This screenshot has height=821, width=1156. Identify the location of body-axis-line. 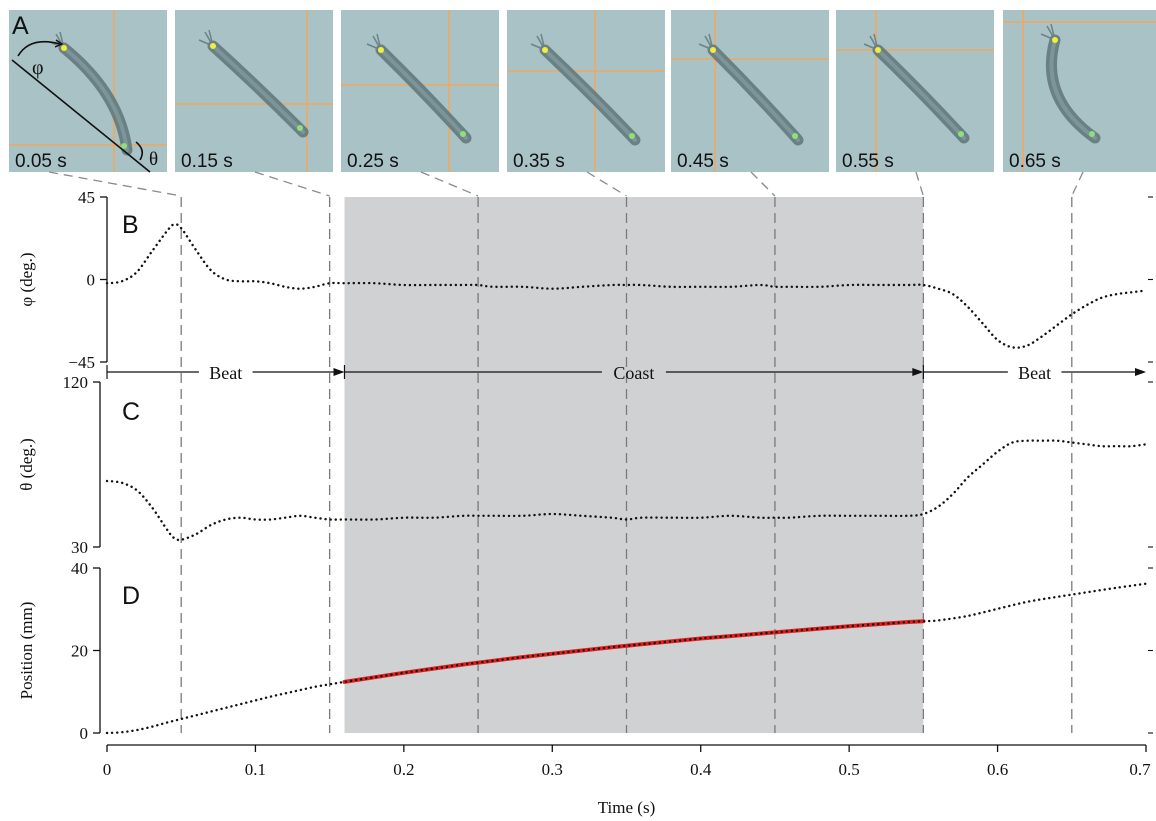
(81, 116).